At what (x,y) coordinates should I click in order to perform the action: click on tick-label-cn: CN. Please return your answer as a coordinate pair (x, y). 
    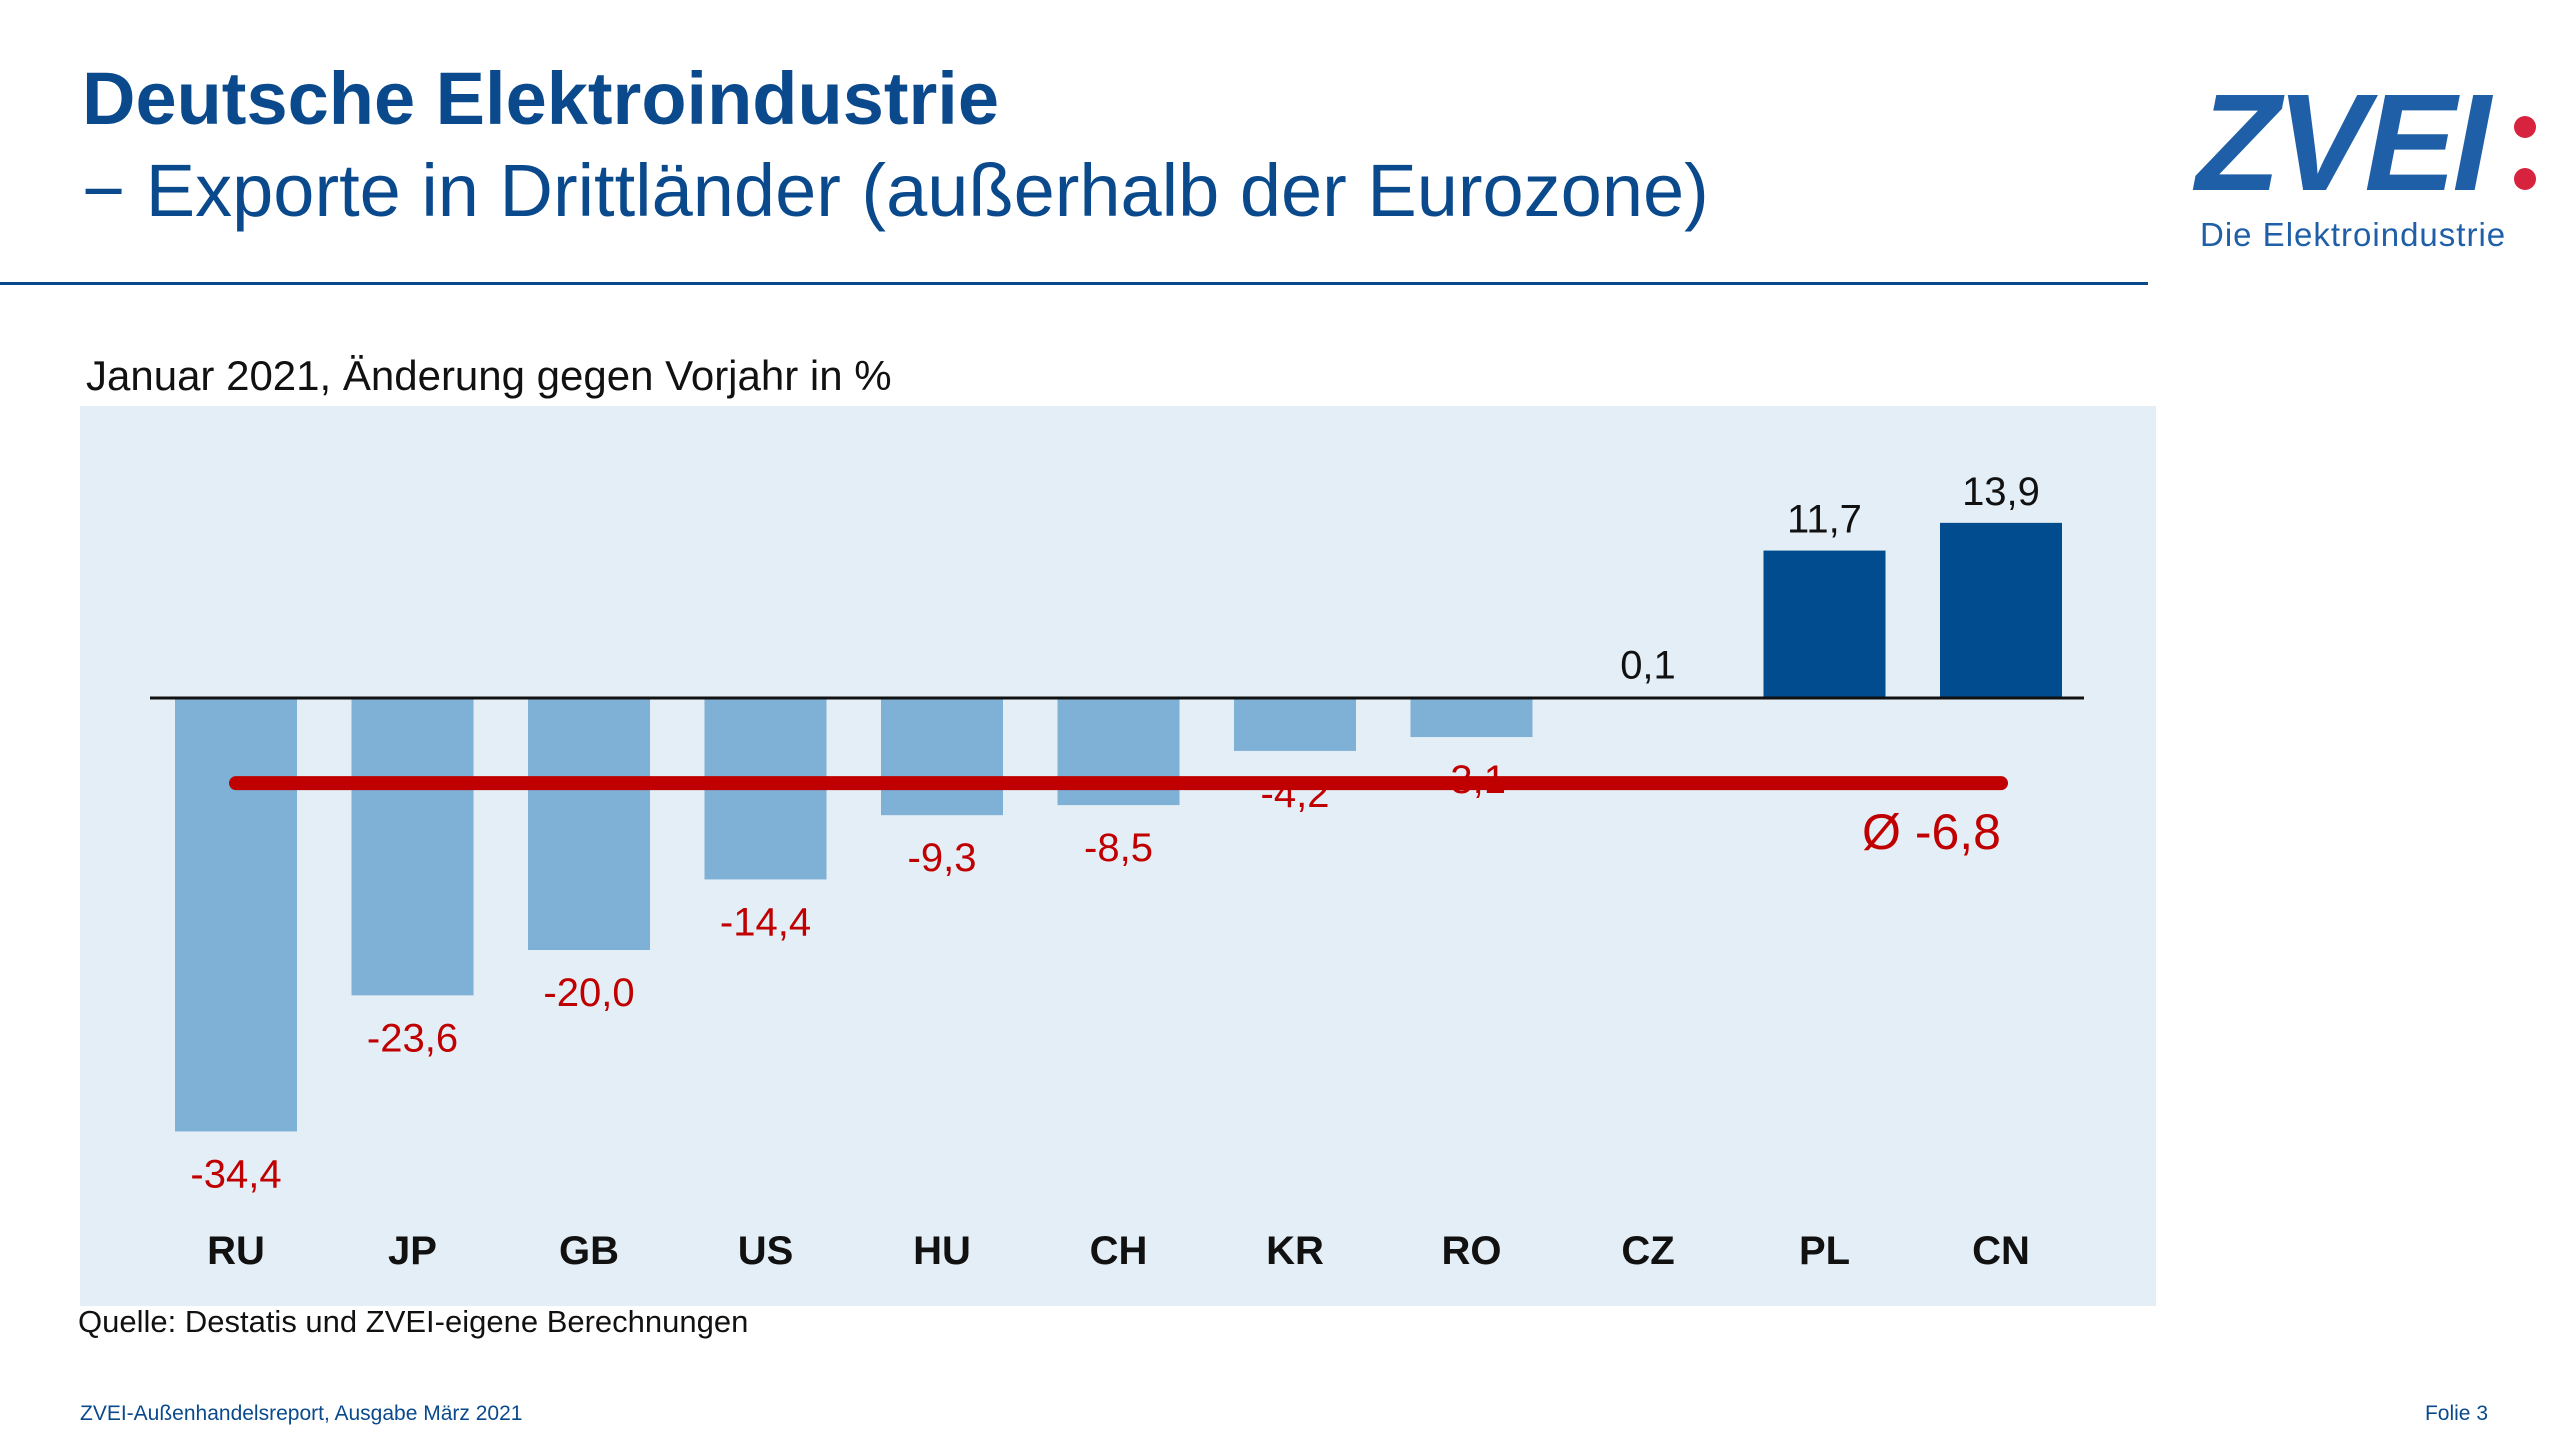
    Looking at the image, I should click on (2001, 1251).